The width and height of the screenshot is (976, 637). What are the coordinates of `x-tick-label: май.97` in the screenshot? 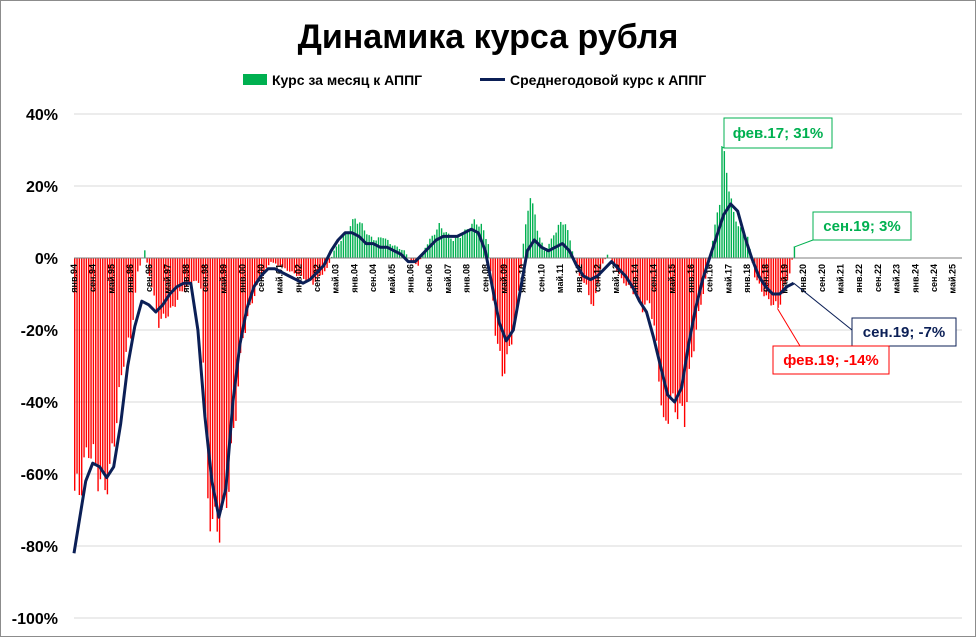 It's located at (167, 279).